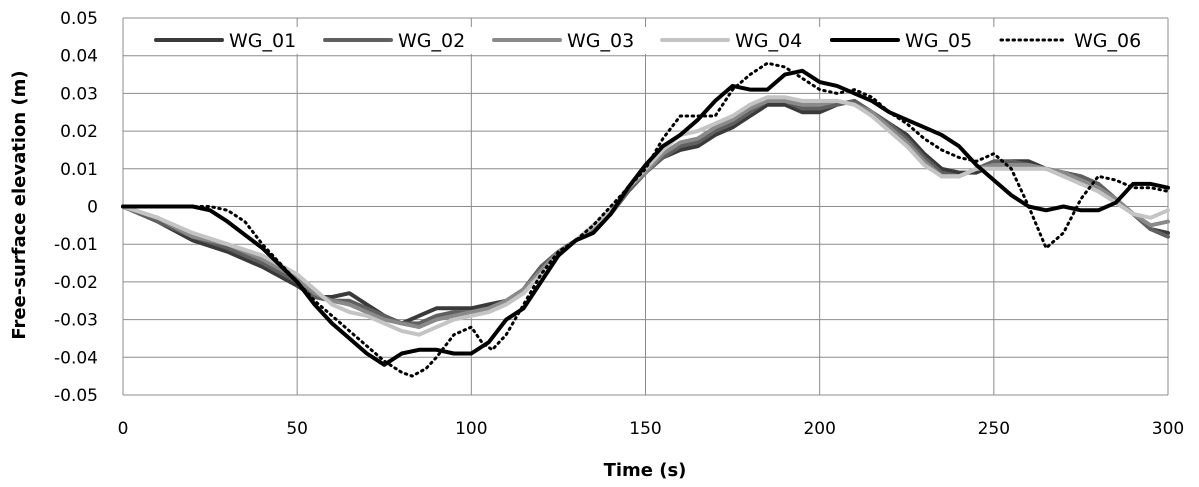 Image resolution: width=1199 pixels, height=487 pixels. Describe the element at coordinates (76, 358) in the screenshot. I see `y-tick-label: -0.04` at that location.